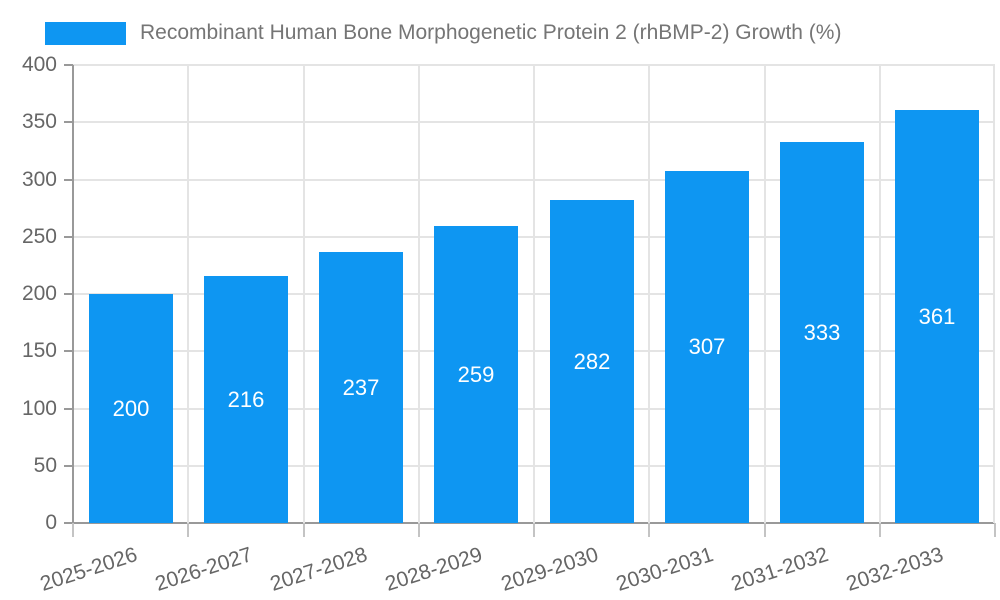 The width and height of the screenshot is (1000, 600). I want to click on y-axis-label: 200, so click(39, 293).